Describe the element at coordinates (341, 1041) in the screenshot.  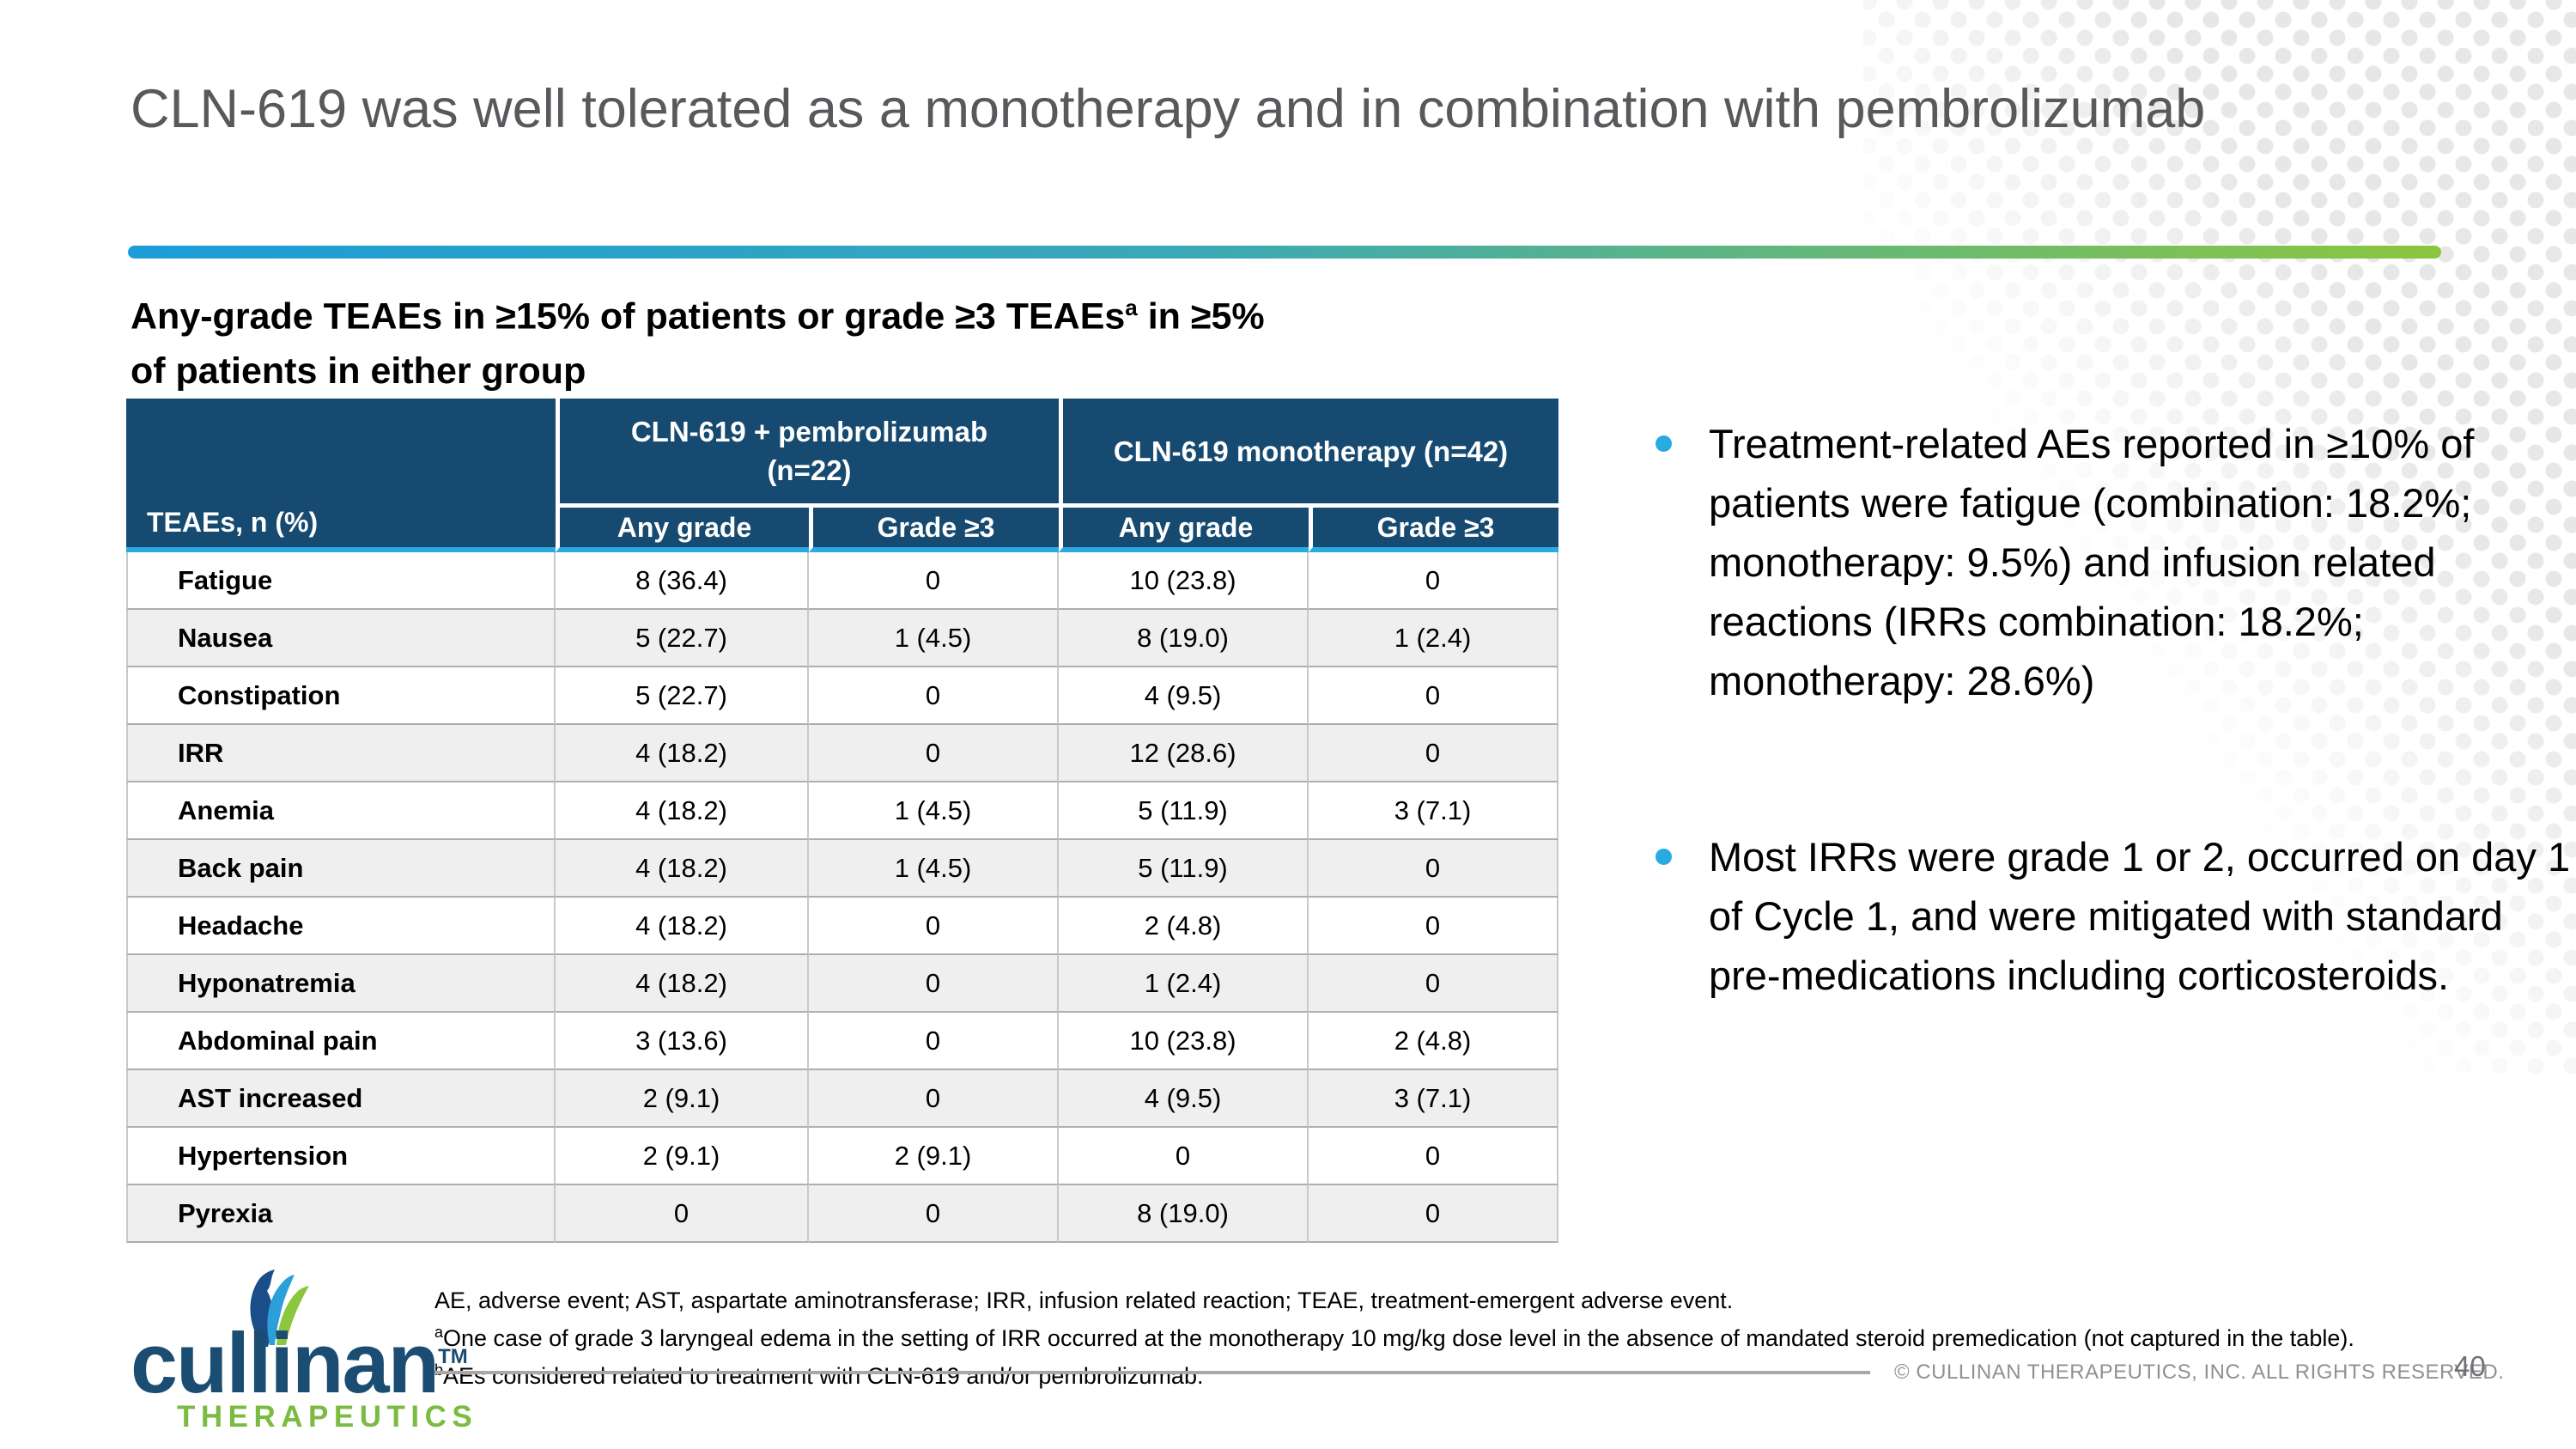
I see `teae-label: Abdominal pain` at that location.